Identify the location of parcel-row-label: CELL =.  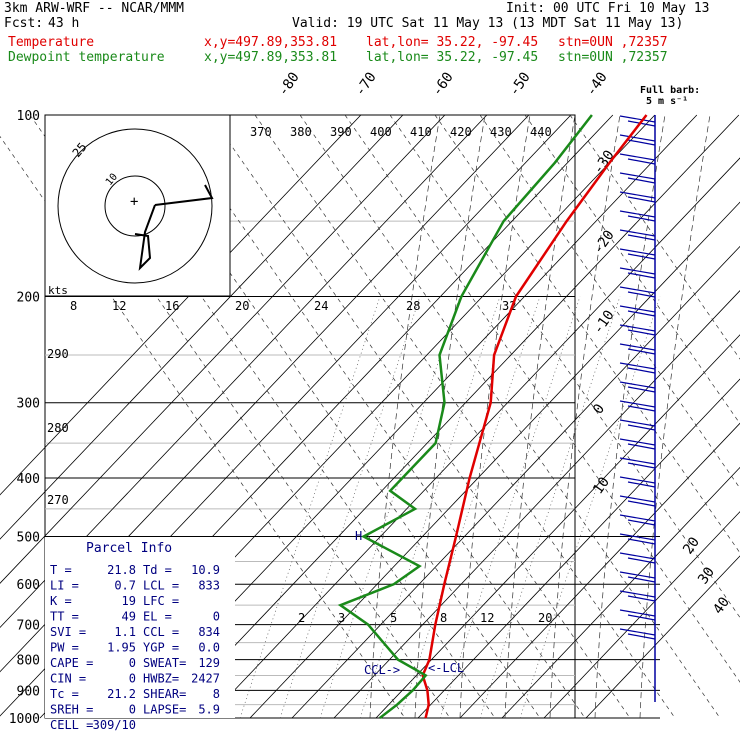
(71, 725).